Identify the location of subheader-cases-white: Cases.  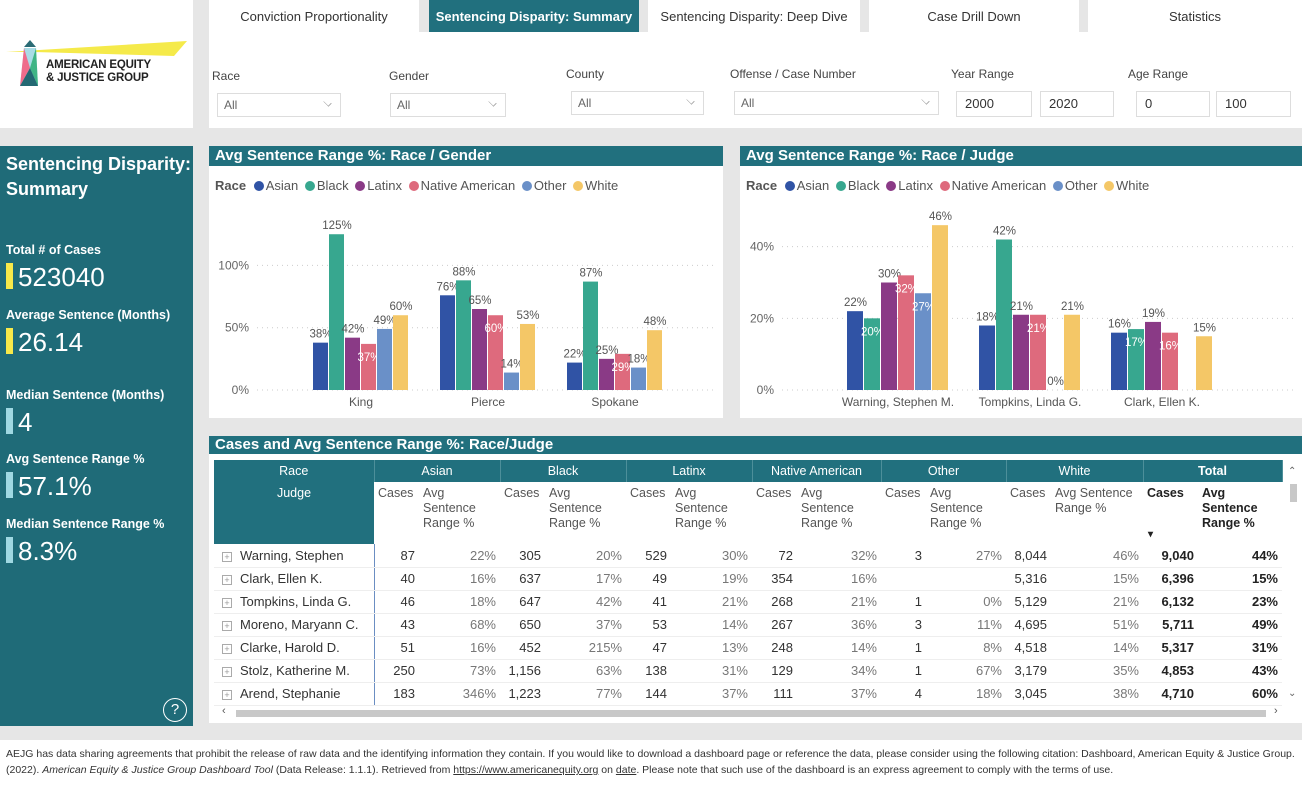
(1028, 493).